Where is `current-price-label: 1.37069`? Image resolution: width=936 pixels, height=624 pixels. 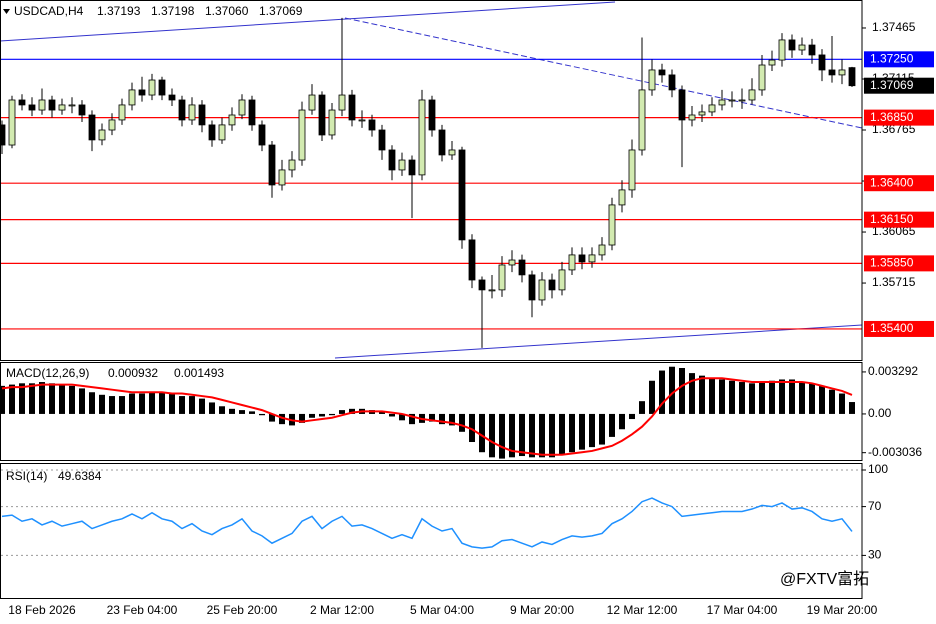 current-price-label: 1.37069 is located at coordinates (892, 85).